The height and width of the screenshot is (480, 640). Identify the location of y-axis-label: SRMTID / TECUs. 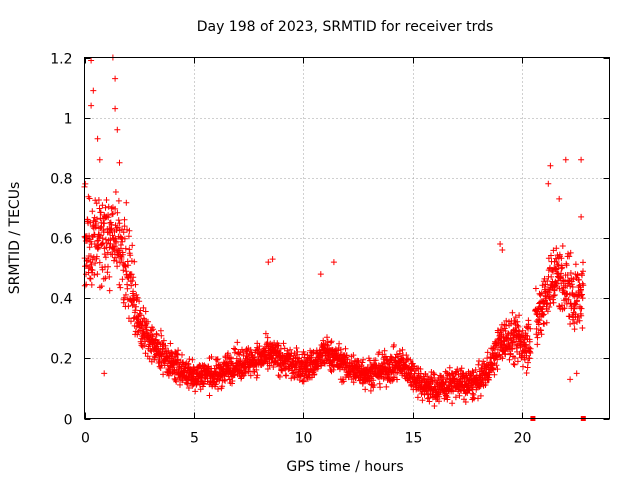
(15, 238).